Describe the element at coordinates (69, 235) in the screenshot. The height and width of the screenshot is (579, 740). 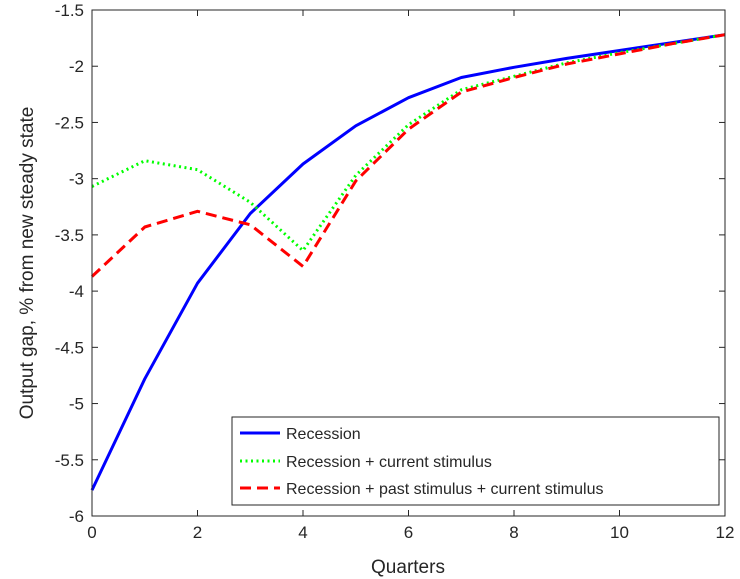
I see `y-tick-label: -3.5` at that location.